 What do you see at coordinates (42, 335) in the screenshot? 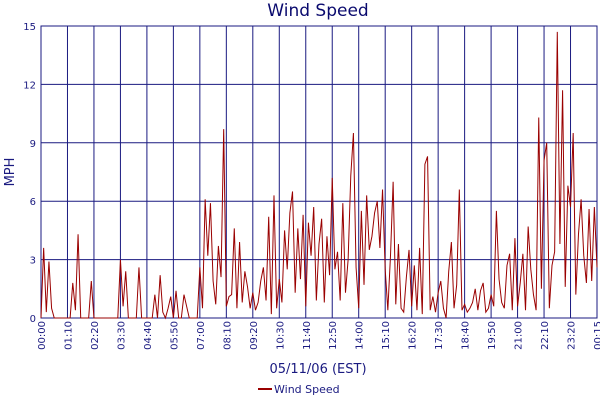
I see `x-tick-label: 00:00` at bounding box center [42, 335].